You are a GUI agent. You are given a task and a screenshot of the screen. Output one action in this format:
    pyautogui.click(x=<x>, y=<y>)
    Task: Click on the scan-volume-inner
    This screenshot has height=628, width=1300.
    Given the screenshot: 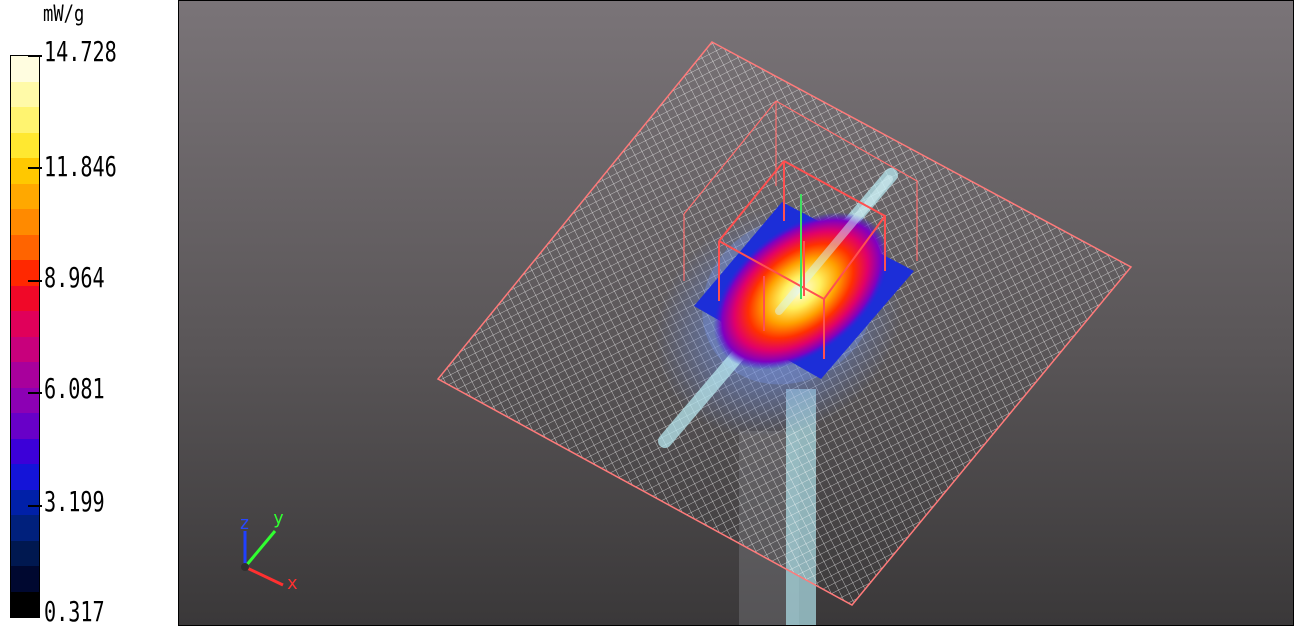 What is the action you would take?
    pyautogui.click(x=802, y=259)
    